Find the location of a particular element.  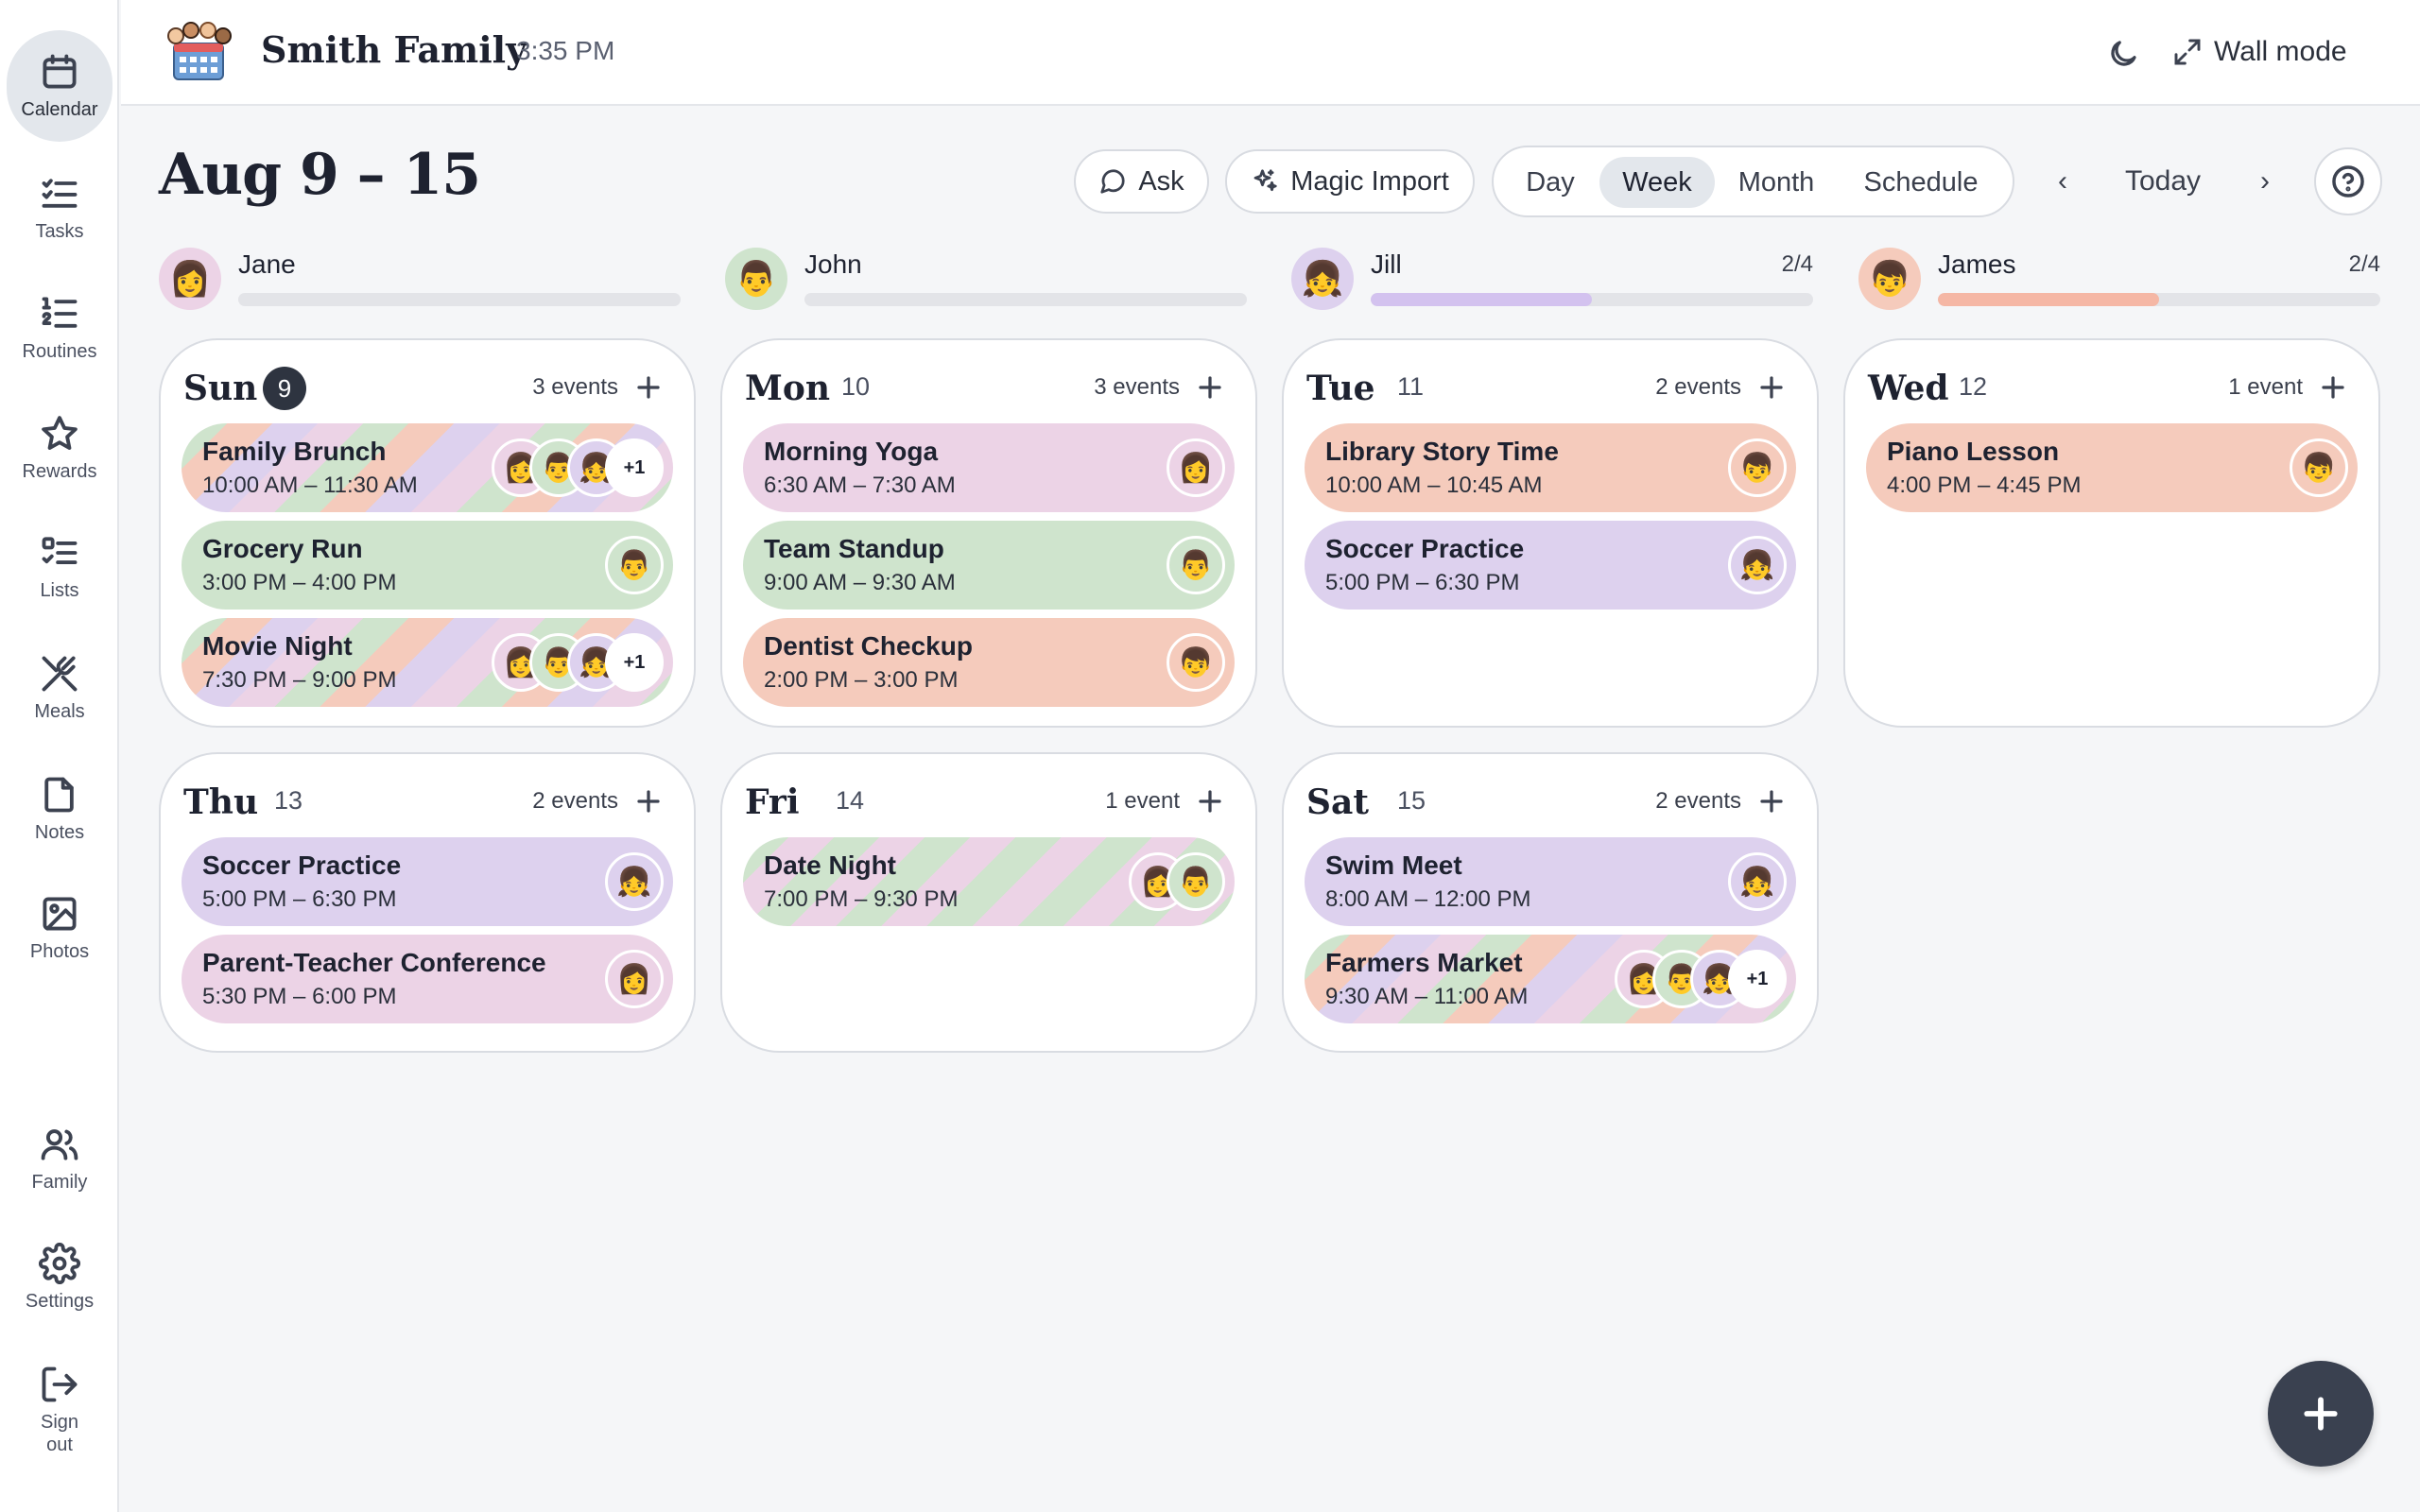

event-pill: Morning Yoga 6:30 AM – 7:30 AM 👩 is located at coordinates (989, 467).